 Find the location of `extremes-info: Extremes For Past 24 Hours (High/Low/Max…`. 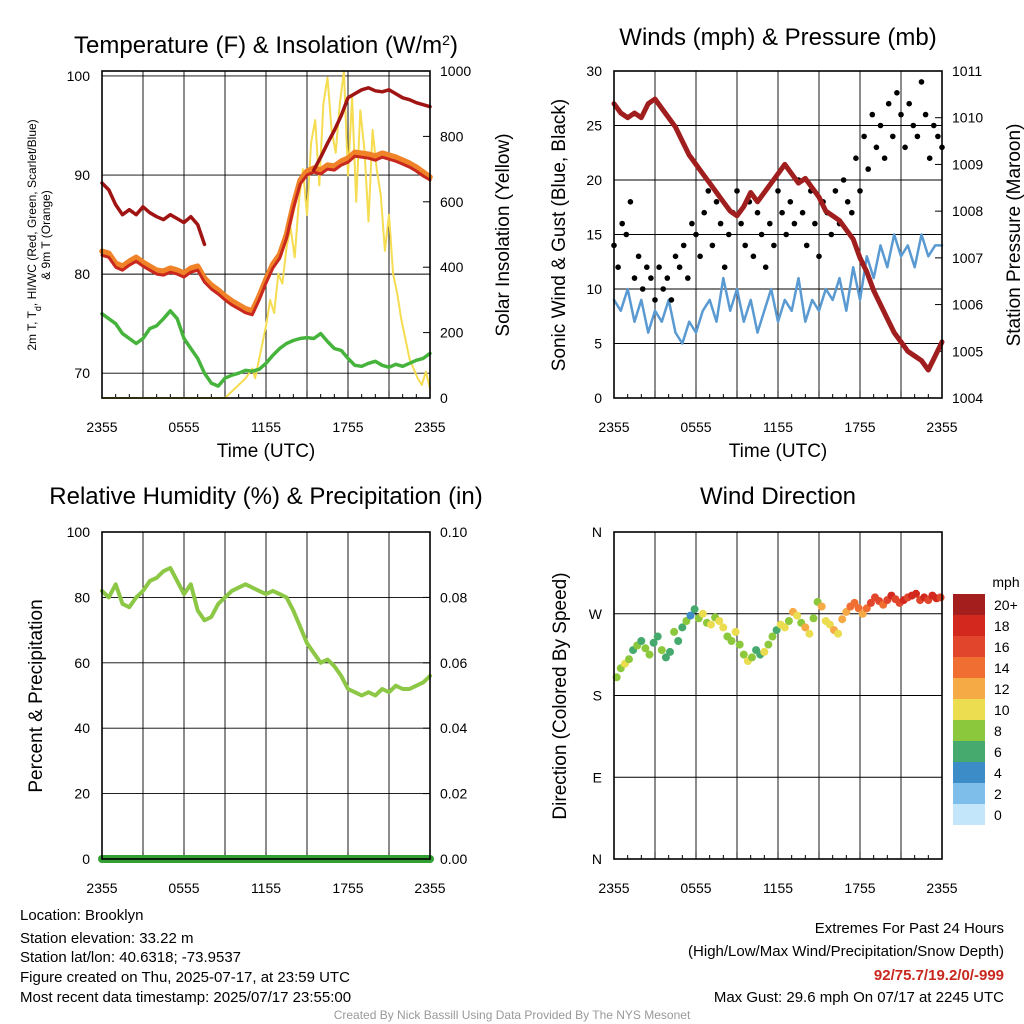

extremes-info: Extremes For Past 24 Hours (High/Low/Max… is located at coordinates (846, 963).